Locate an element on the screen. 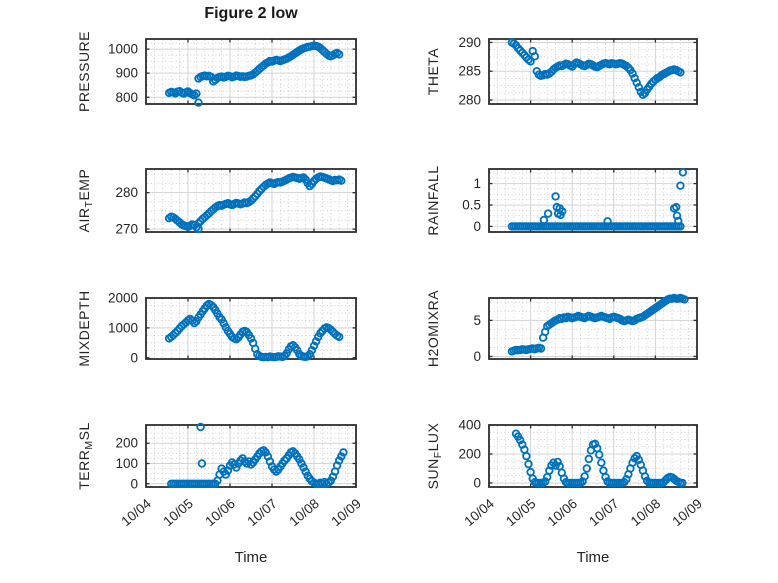  y-tick-label: 400 is located at coordinates (469, 425).